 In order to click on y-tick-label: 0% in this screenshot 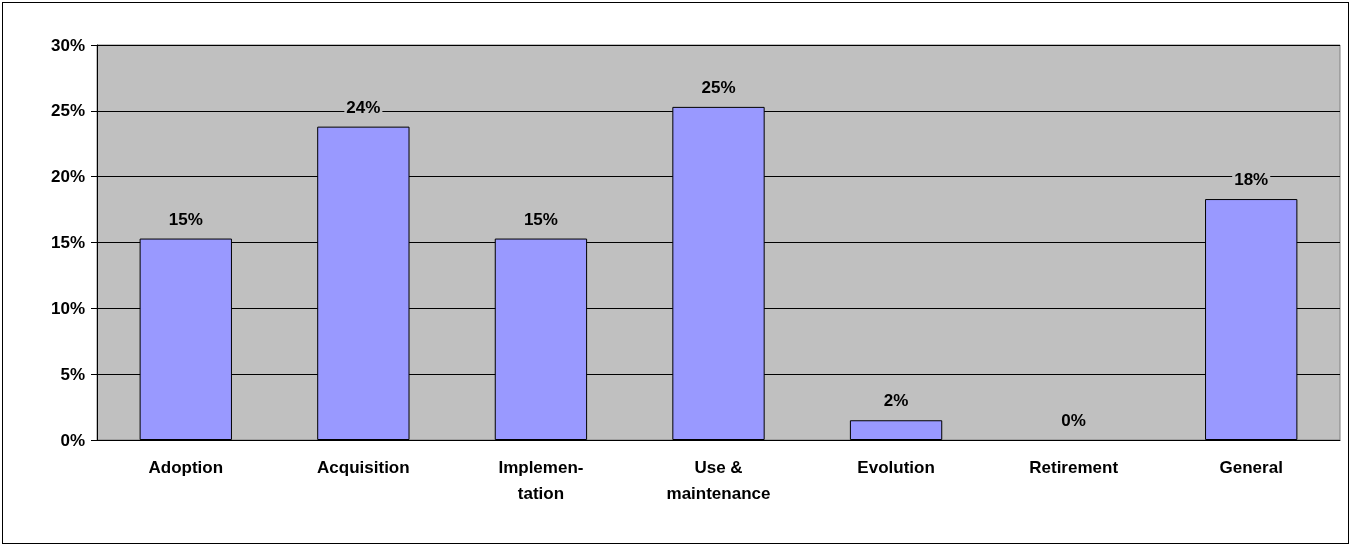, I will do `click(72, 440)`.